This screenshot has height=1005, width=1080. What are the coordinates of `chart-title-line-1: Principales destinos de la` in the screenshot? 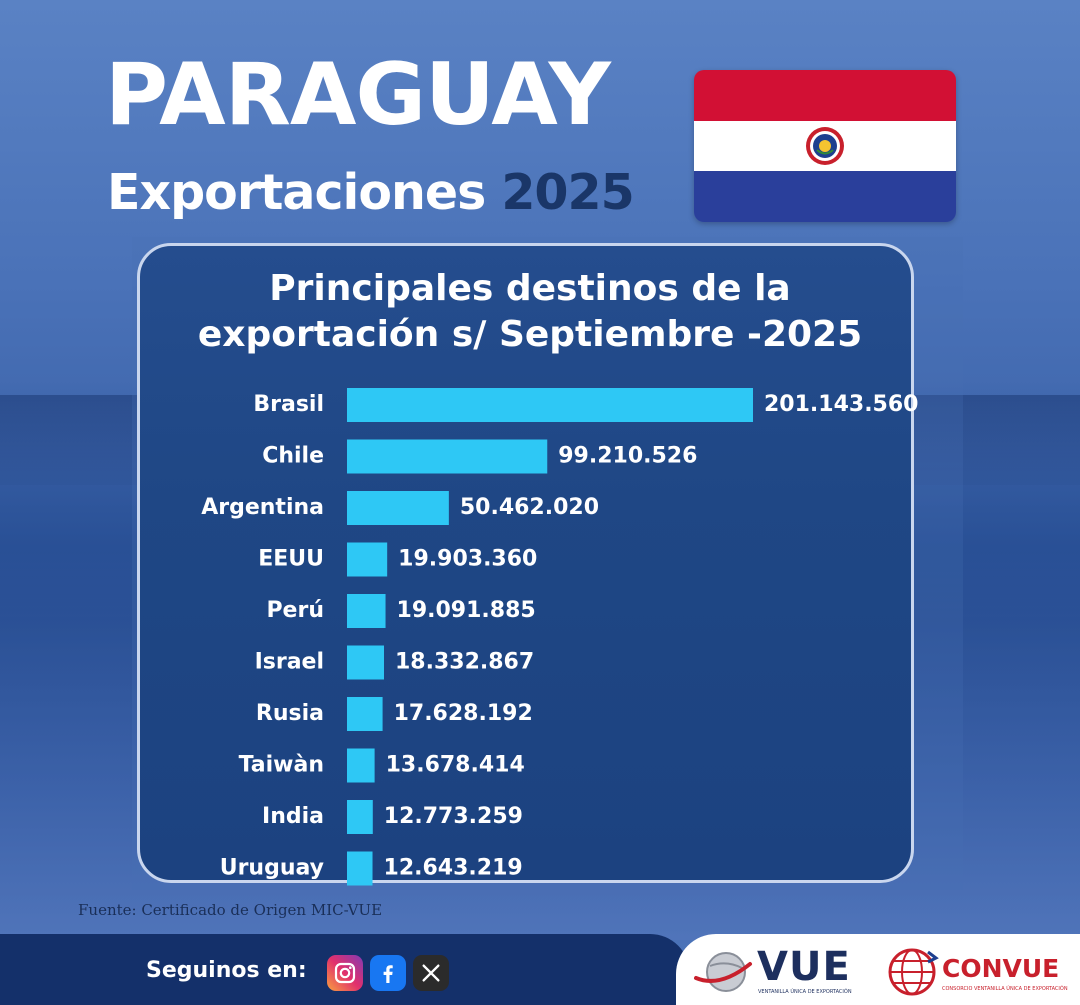 It's located at (530, 288).